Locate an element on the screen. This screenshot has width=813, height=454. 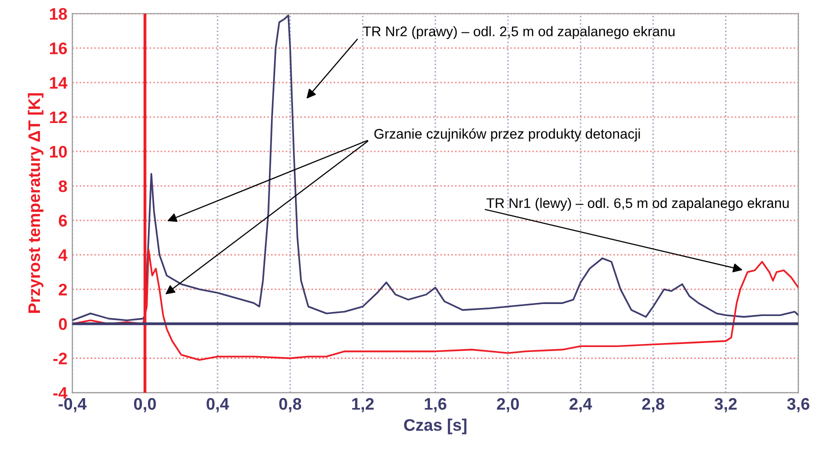
y-tick-label: -2 is located at coordinates (60, 358).